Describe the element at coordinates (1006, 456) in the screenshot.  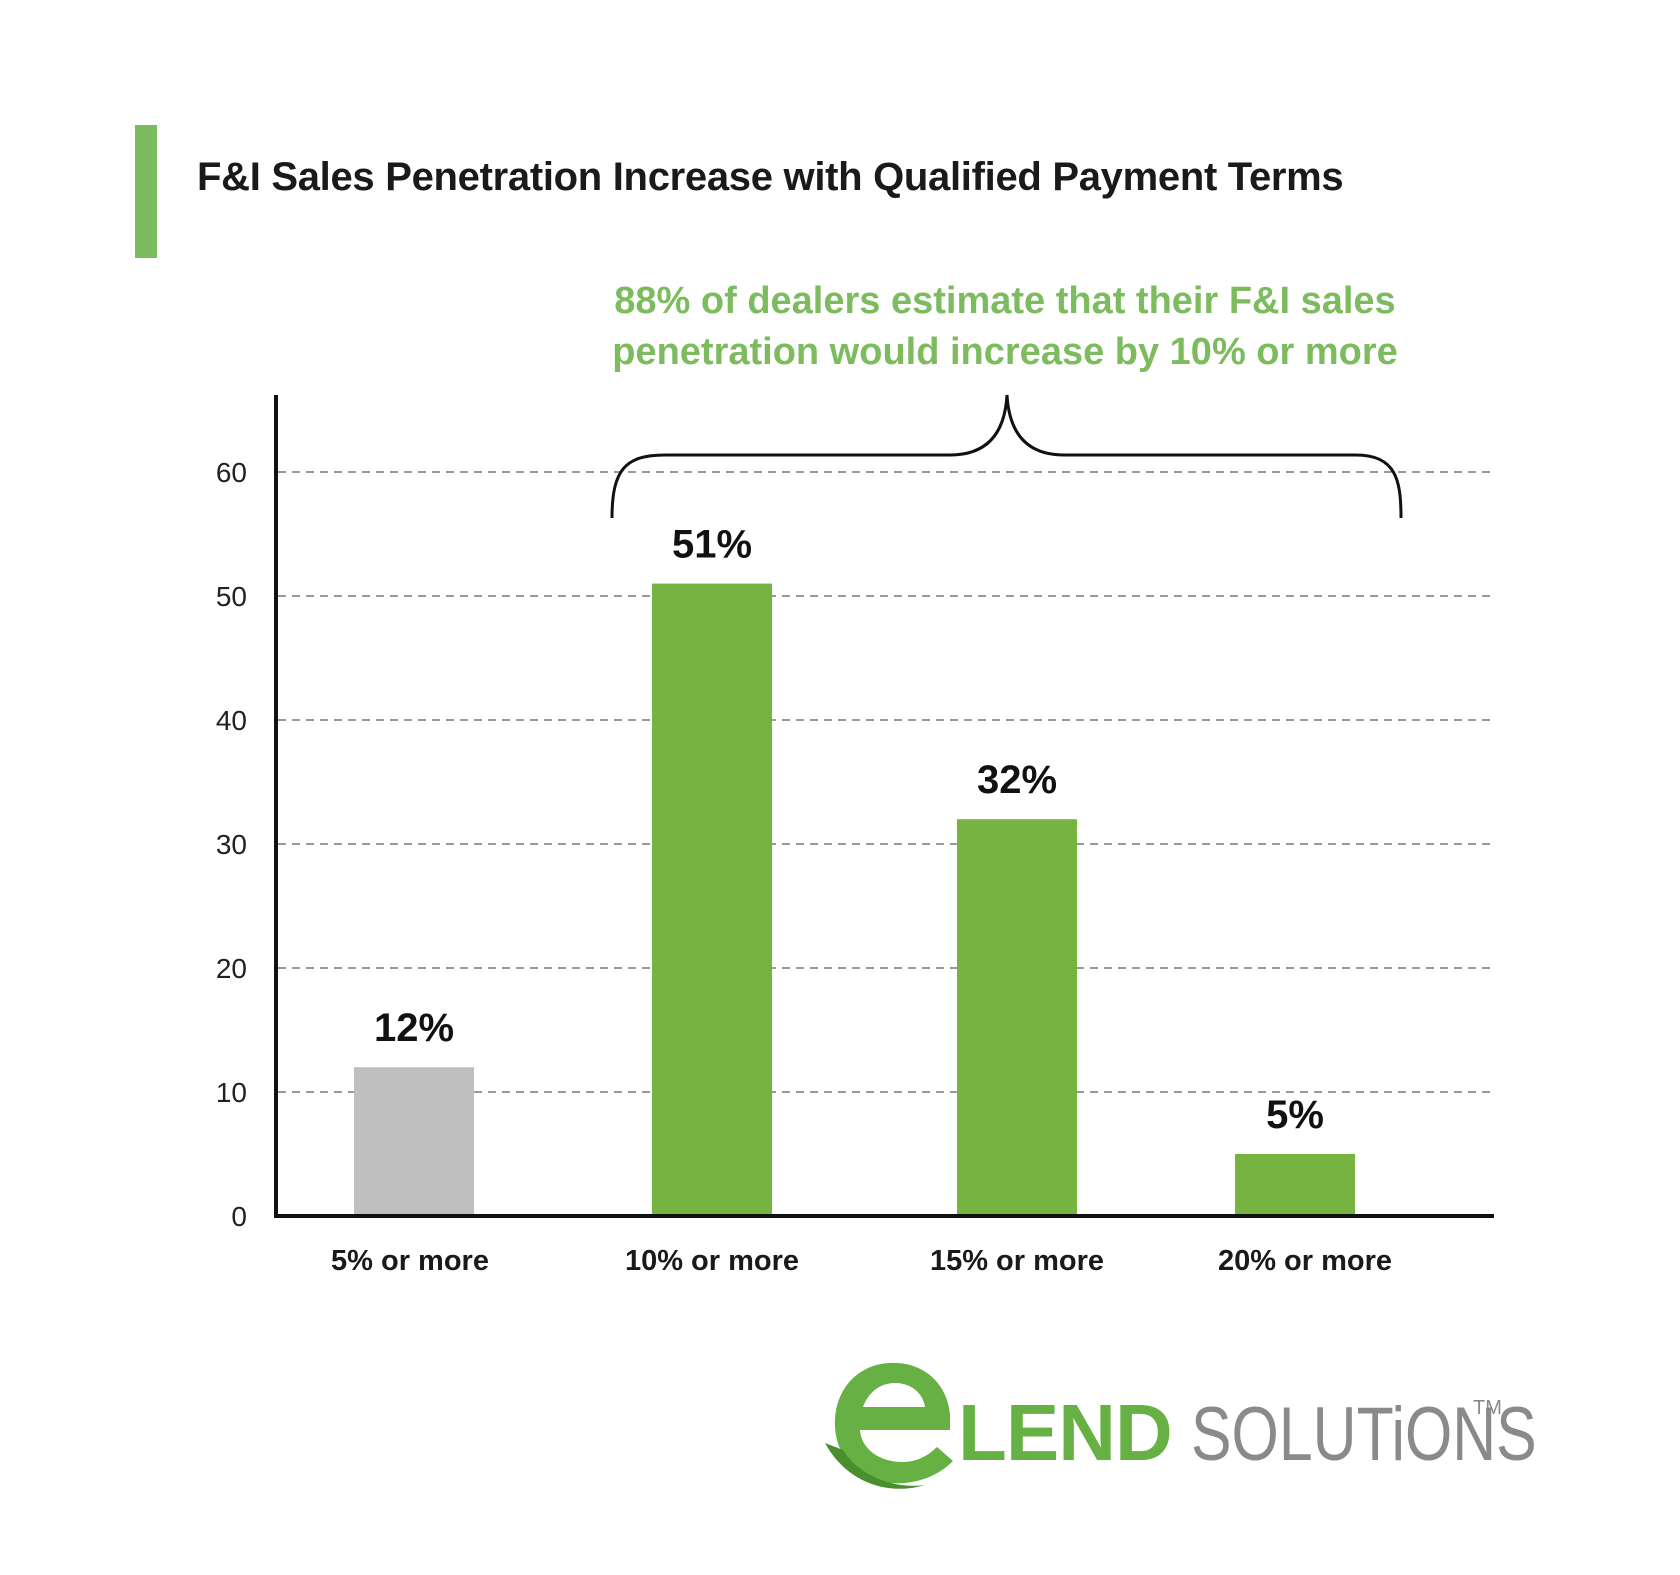
I see `annotation-brace` at that location.